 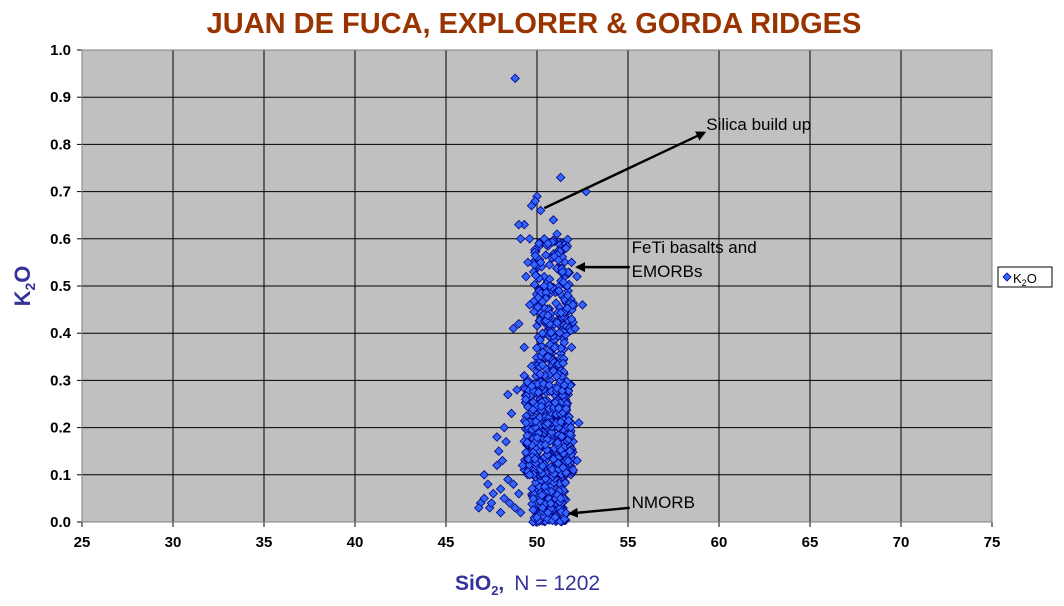 I want to click on y-axis-label: K2O, so click(x=24, y=286).